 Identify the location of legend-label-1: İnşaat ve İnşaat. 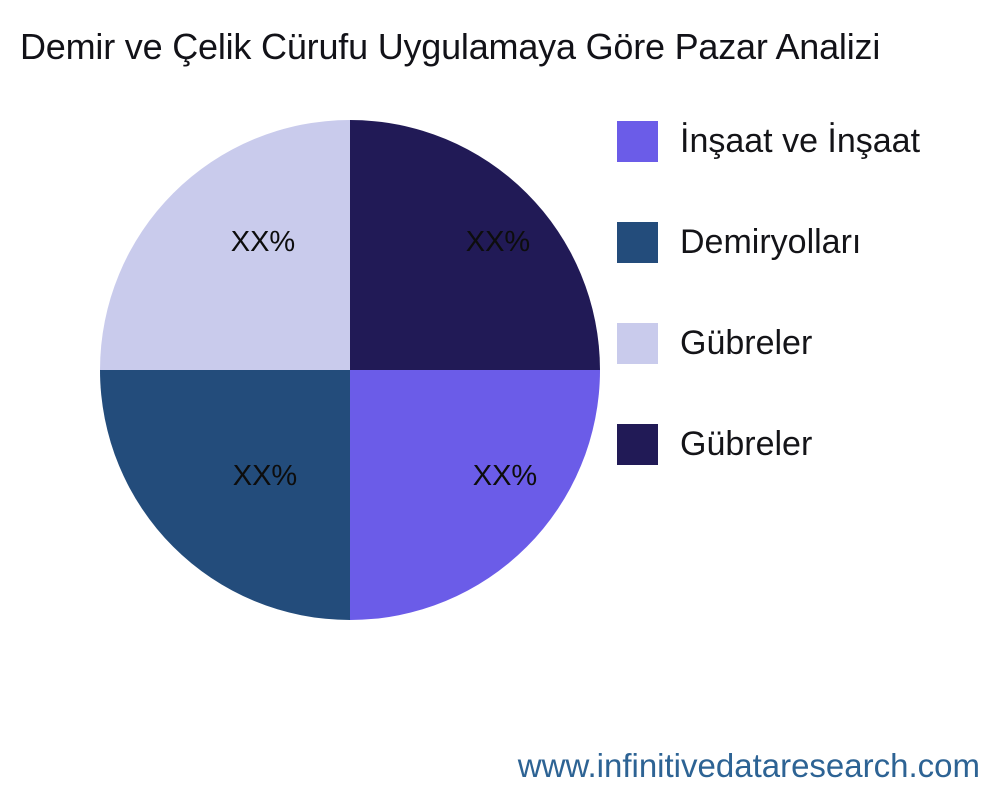
(800, 141).